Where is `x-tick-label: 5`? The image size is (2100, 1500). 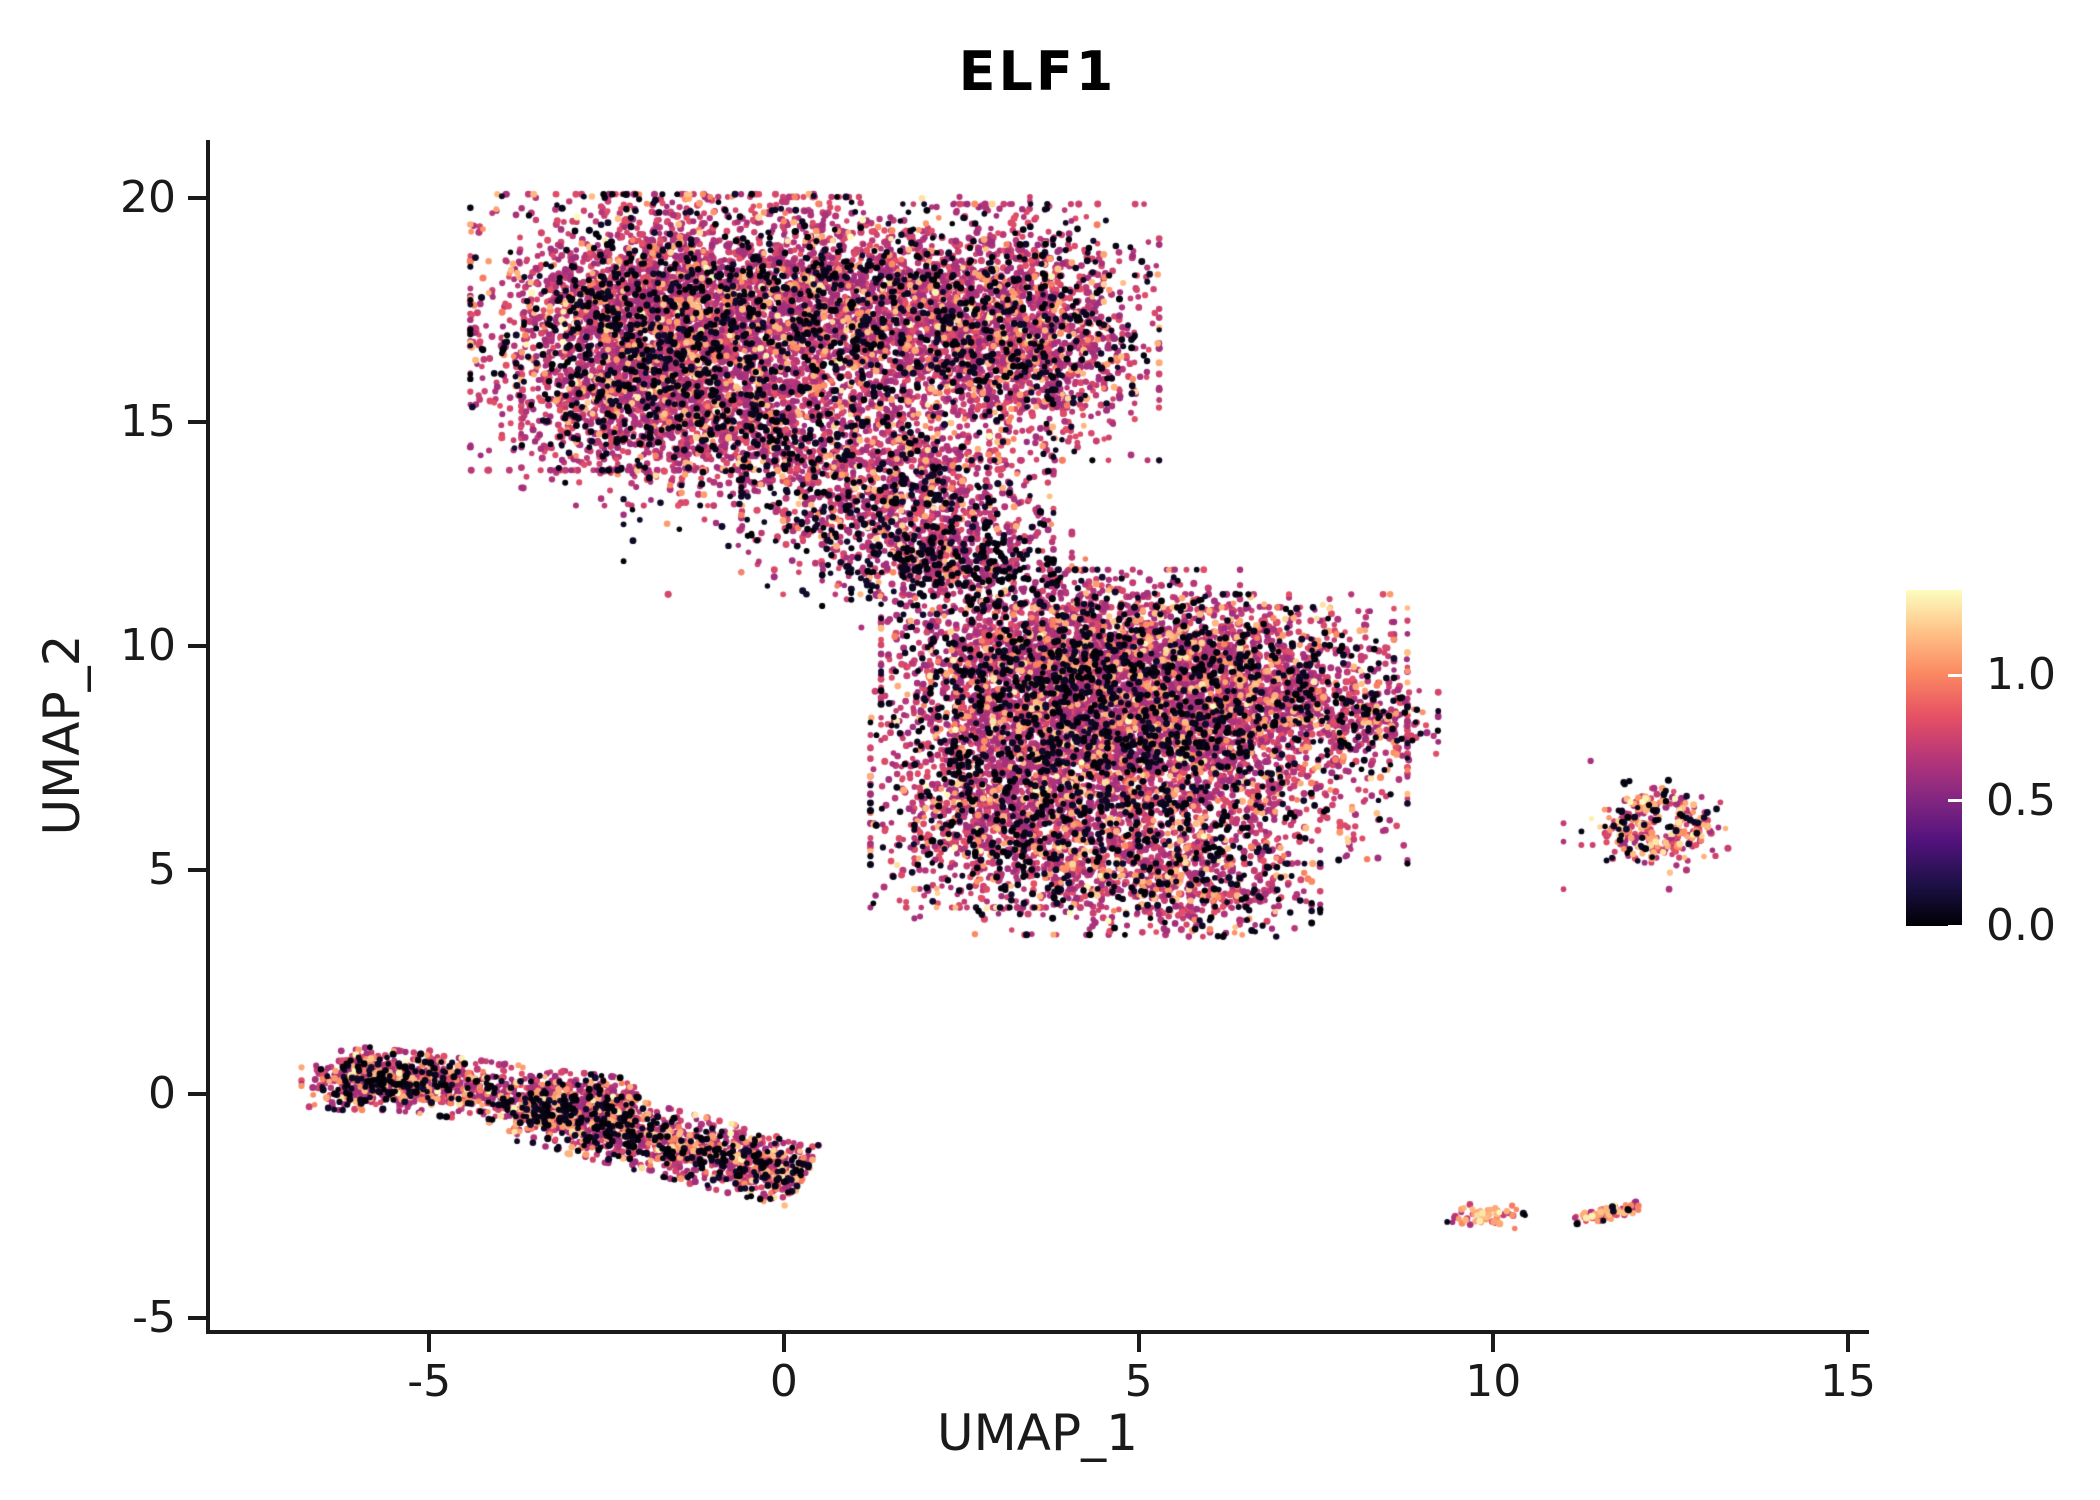 x-tick-label: 5 is located at coordinates (1138, 1381).